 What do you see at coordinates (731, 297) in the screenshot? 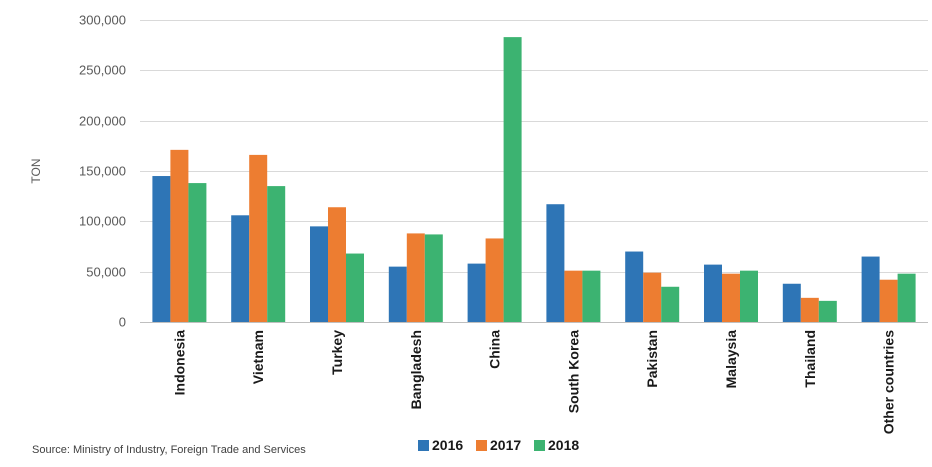
I see `bar-2017-malaysia` at bounding box center [731, 297].